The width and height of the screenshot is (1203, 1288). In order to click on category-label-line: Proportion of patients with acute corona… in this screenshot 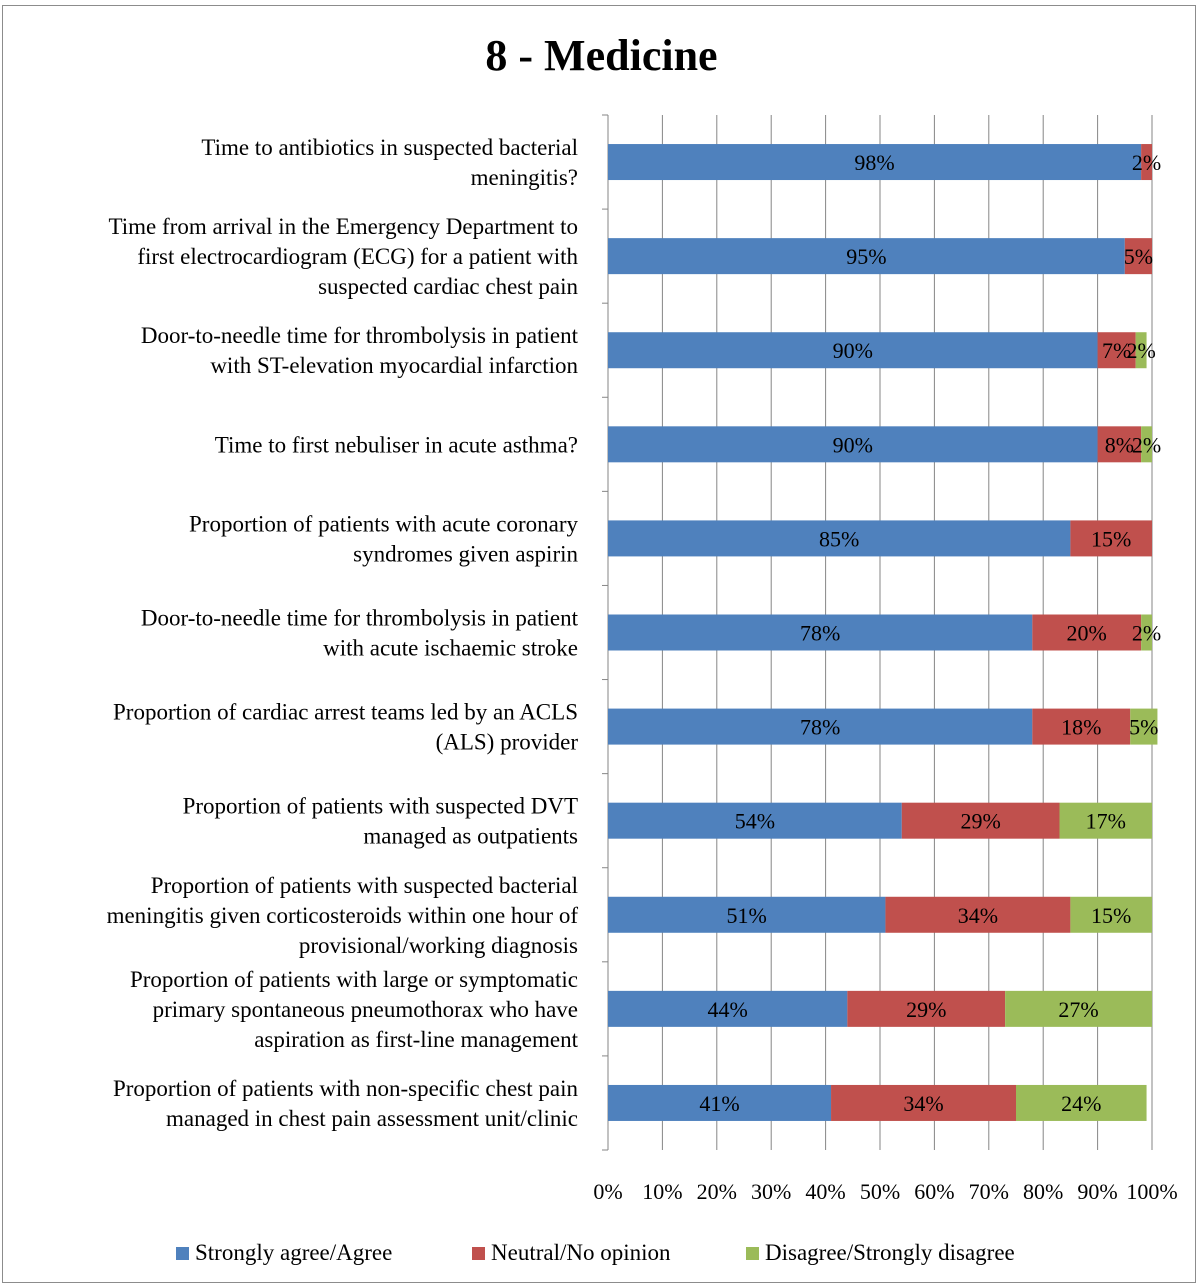, I will do `click(383, 523)`.